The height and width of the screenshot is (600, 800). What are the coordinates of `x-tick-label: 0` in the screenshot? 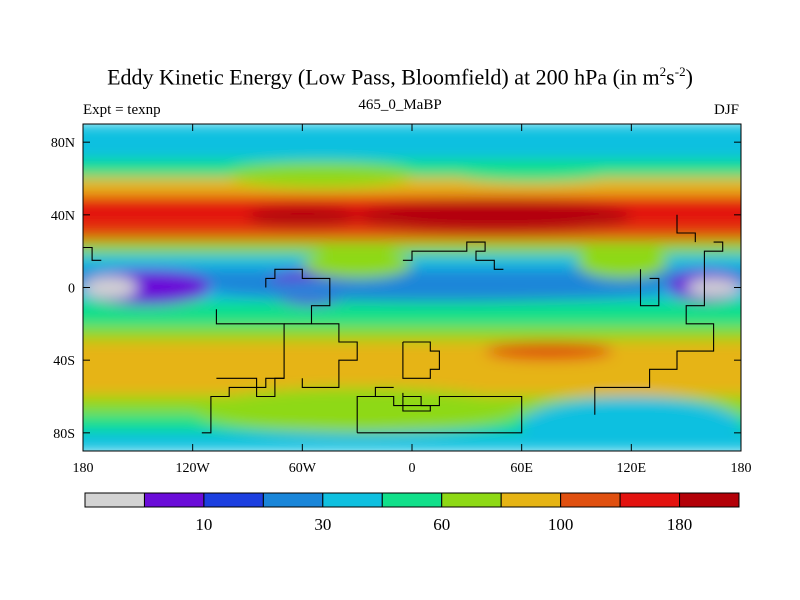 It's located at (412, 468).